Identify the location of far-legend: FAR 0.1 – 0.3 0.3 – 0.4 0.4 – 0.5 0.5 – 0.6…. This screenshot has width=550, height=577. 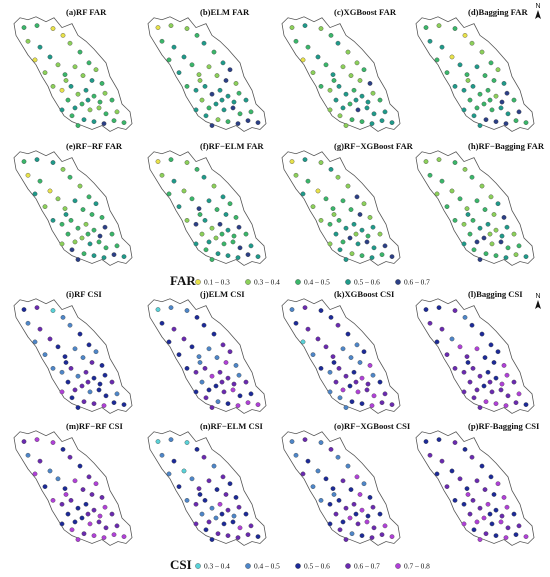
(300, 280).